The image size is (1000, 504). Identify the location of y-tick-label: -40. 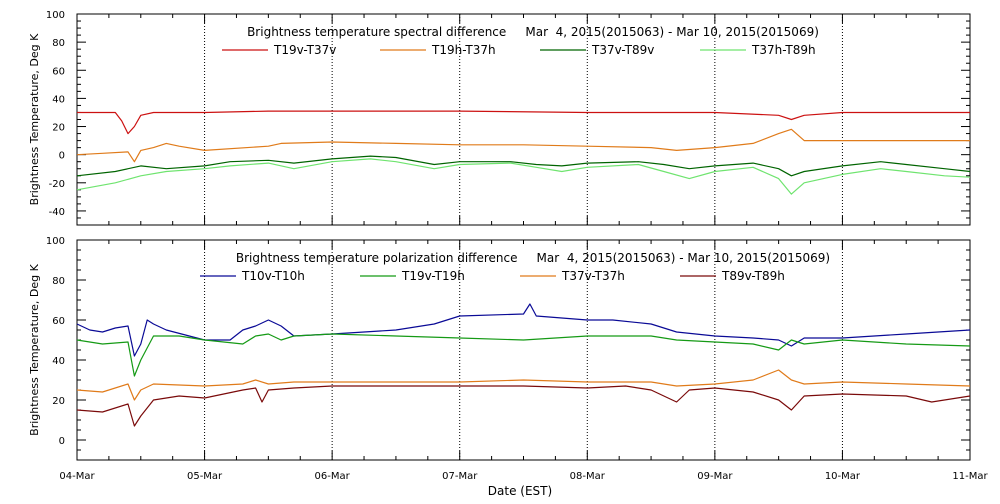
(57, 212).